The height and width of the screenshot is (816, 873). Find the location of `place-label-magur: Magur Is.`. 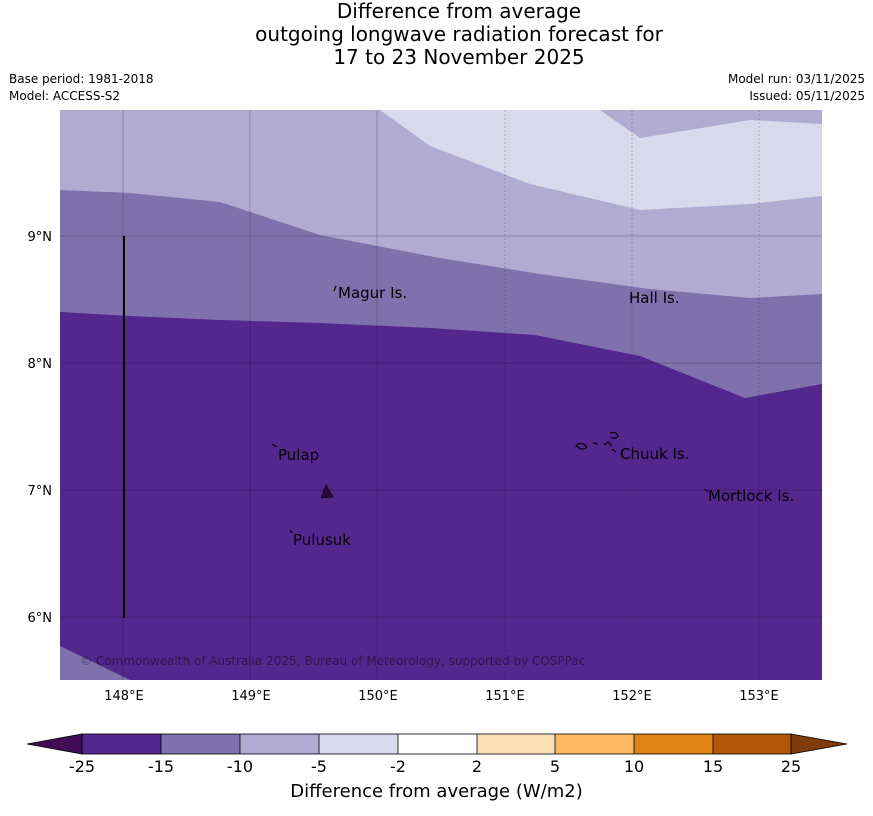

place-label-magur: Magur Is. is located at coordinates (372, 293).